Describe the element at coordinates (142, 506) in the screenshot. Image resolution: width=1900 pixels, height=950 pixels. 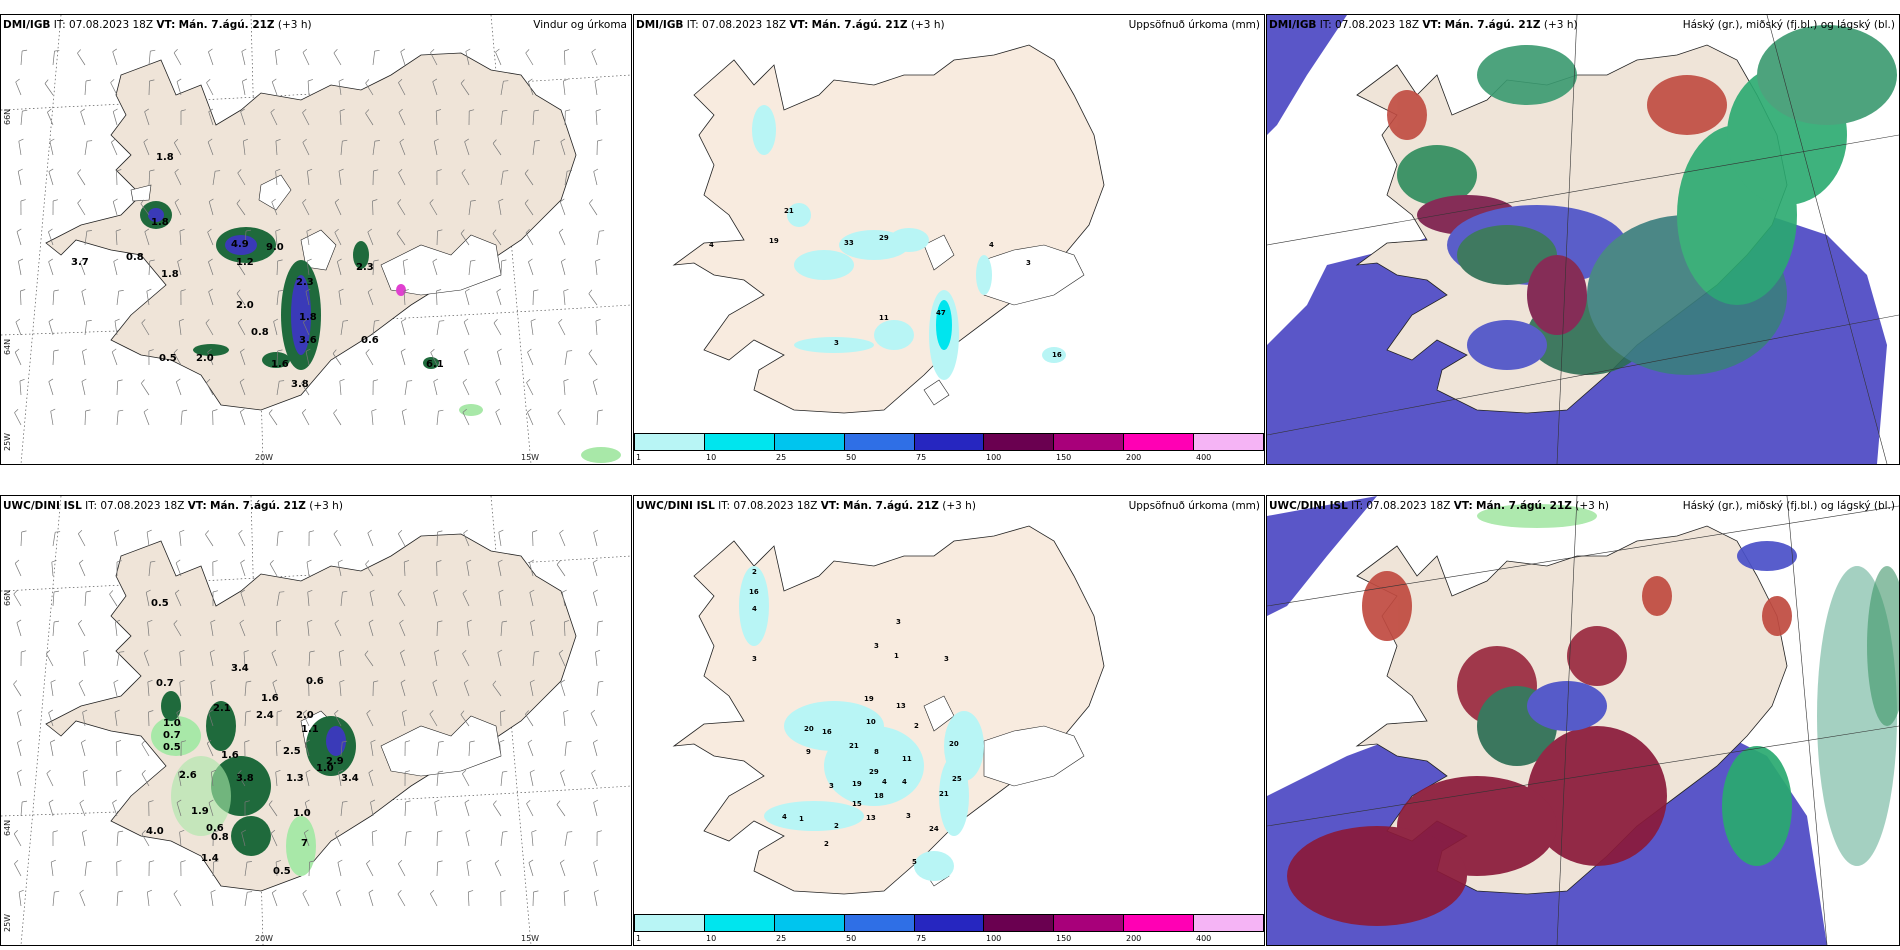
I see `it-value: 07.08.2023 18Z` at that location.